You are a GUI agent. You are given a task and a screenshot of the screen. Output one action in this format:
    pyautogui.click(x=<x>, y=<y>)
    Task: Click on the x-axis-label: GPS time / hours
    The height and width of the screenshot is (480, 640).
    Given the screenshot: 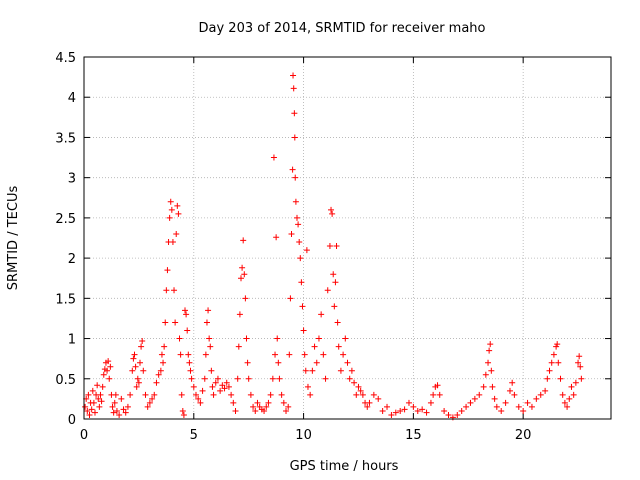 What is the action you would take?
    pyautogui.click(x=344, y=466)
    